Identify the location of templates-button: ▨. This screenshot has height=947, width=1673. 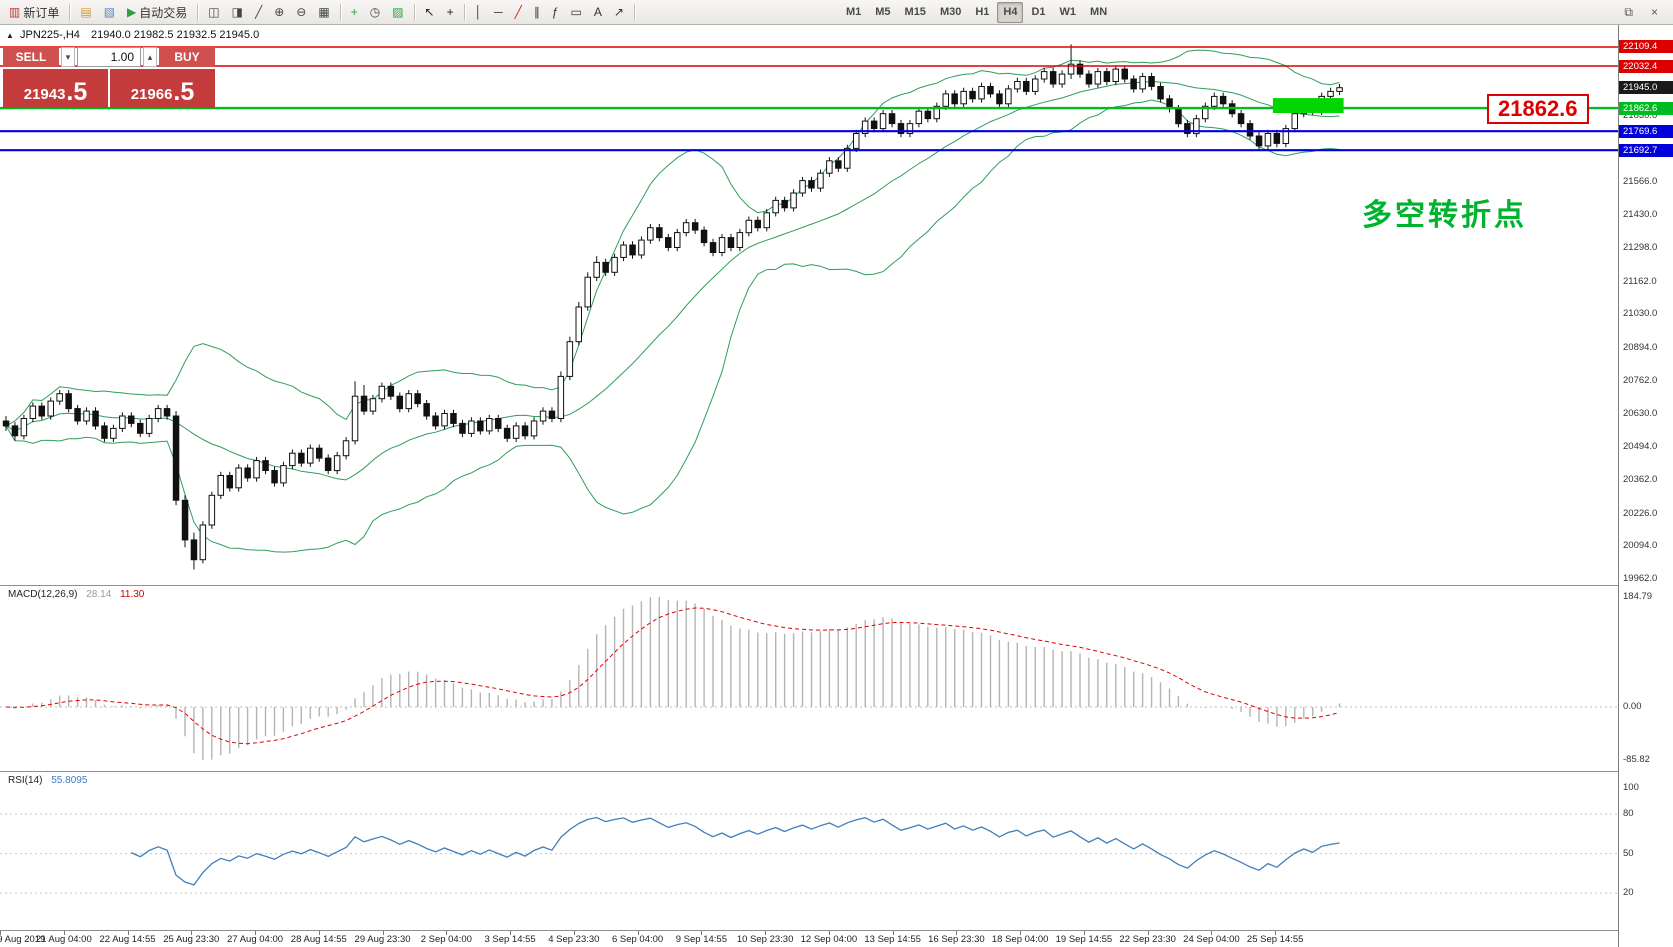
(397, 12).